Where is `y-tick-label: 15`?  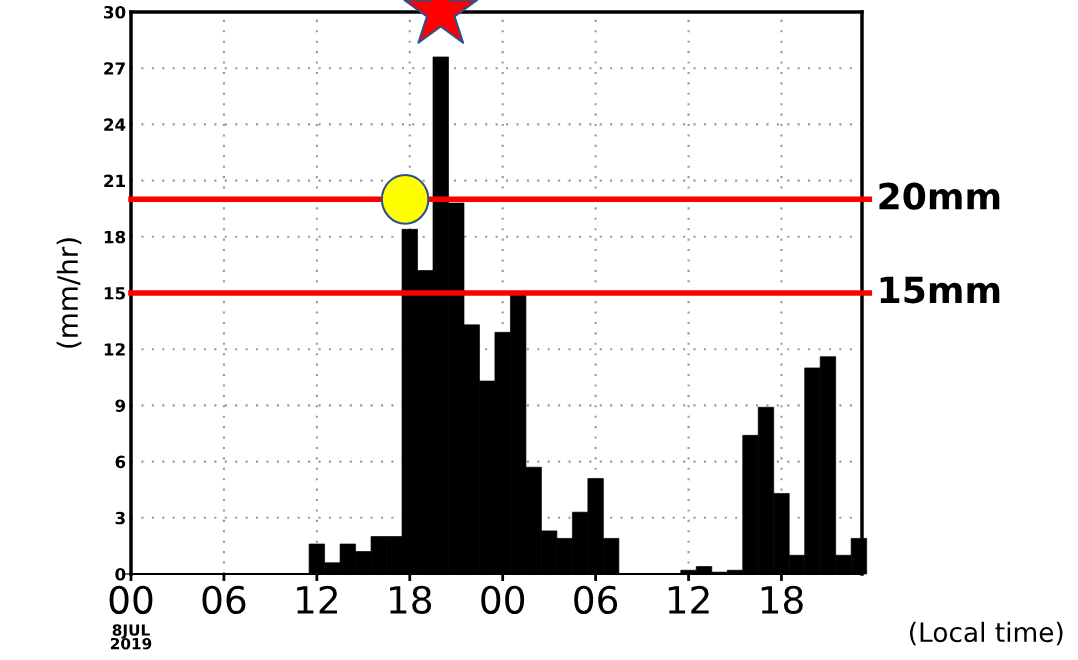
y-tick-label: 15 is located at coordinates (114, 293).